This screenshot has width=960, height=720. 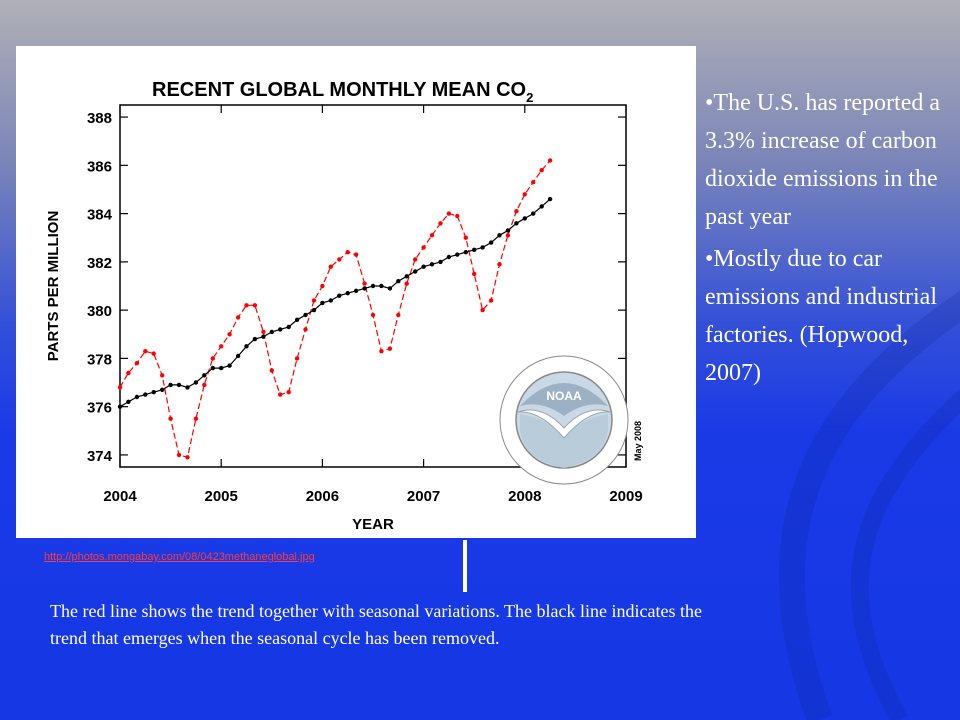 I want to click on x-tick-label: 2009, so click(x=625, y=496).